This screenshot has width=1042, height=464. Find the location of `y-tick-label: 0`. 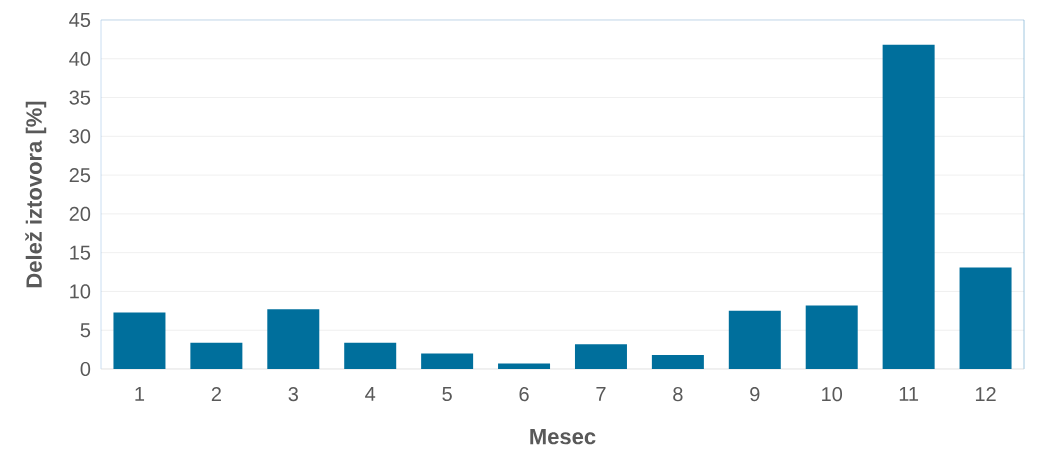

y-tick-label: 0 is located at coordinates (85, 369).